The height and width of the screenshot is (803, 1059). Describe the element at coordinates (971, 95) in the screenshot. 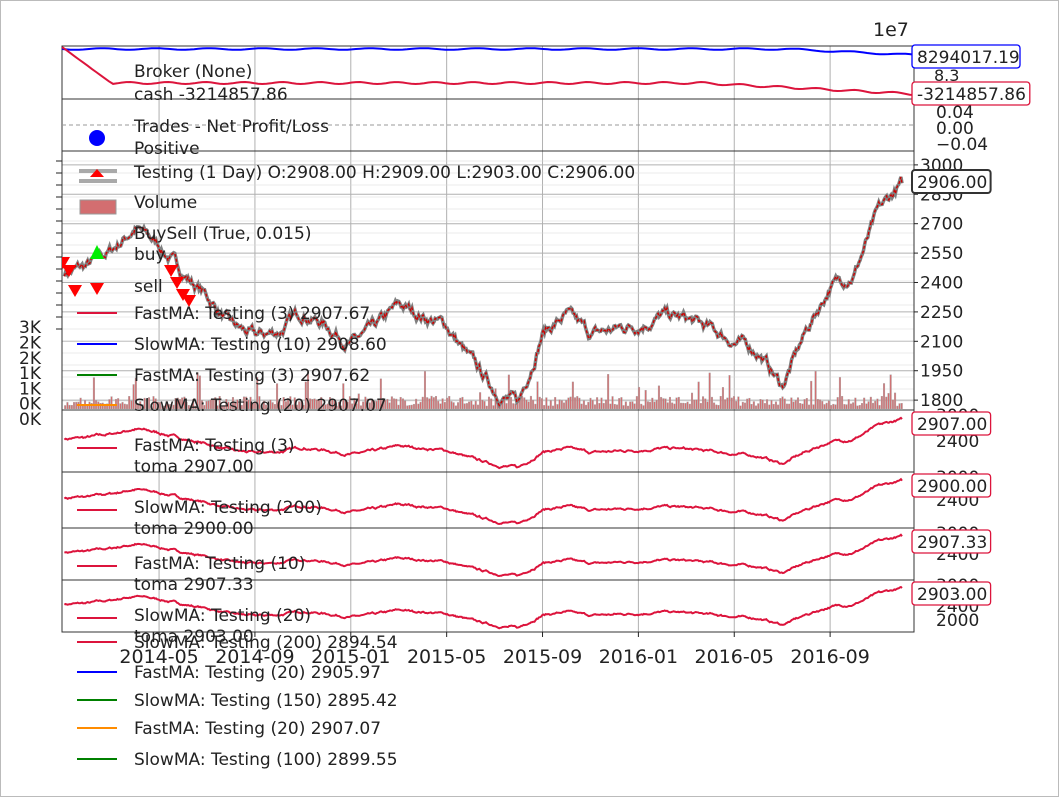

I see `broker-cash-last-label: -3214857.86` at that location.